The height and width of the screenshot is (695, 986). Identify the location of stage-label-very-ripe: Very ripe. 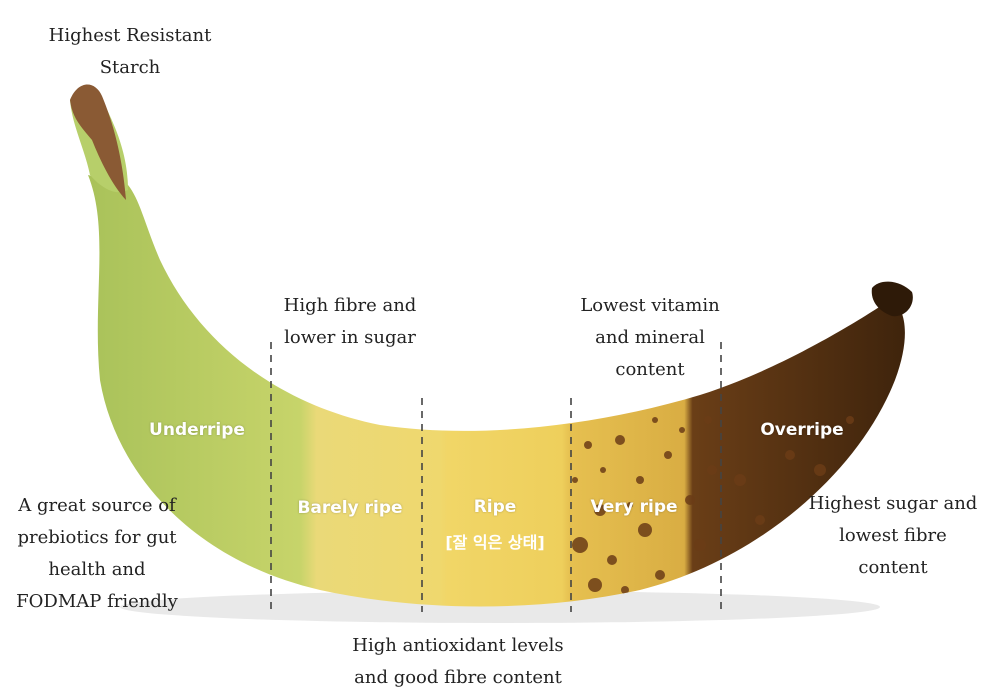
(634, 507).